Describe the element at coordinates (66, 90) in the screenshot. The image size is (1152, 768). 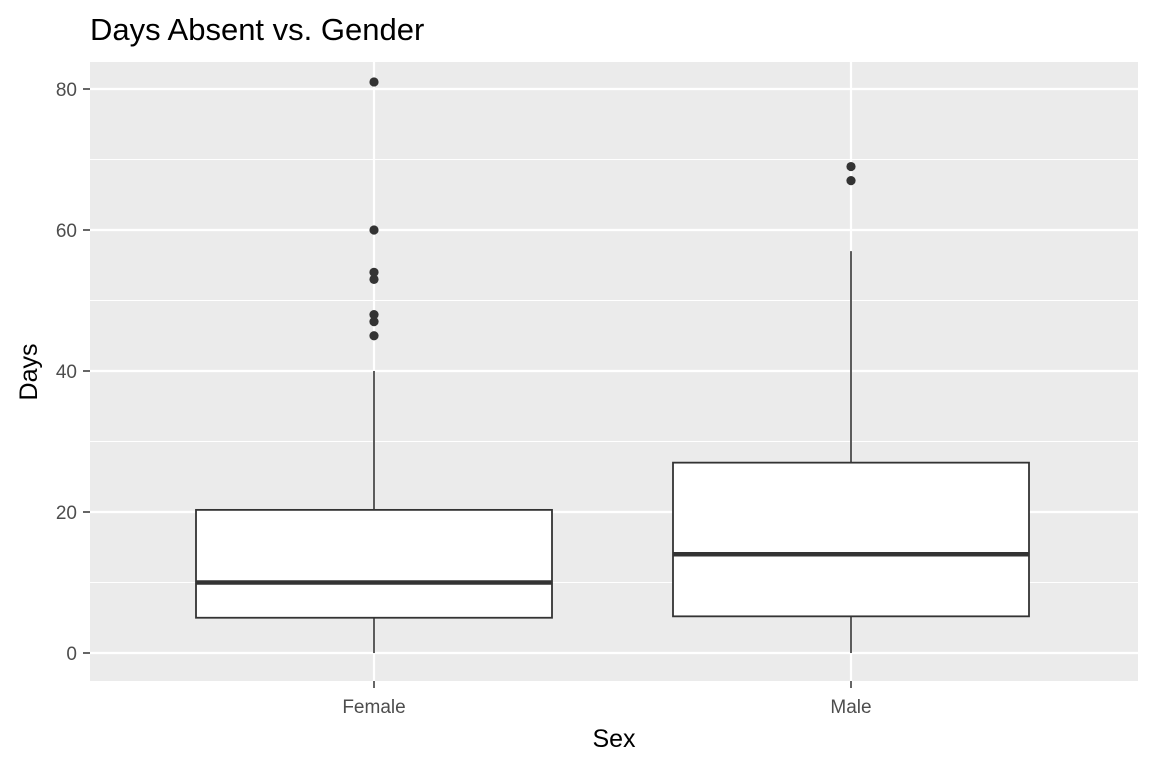
I see `y-tick-label: 80` at that location.